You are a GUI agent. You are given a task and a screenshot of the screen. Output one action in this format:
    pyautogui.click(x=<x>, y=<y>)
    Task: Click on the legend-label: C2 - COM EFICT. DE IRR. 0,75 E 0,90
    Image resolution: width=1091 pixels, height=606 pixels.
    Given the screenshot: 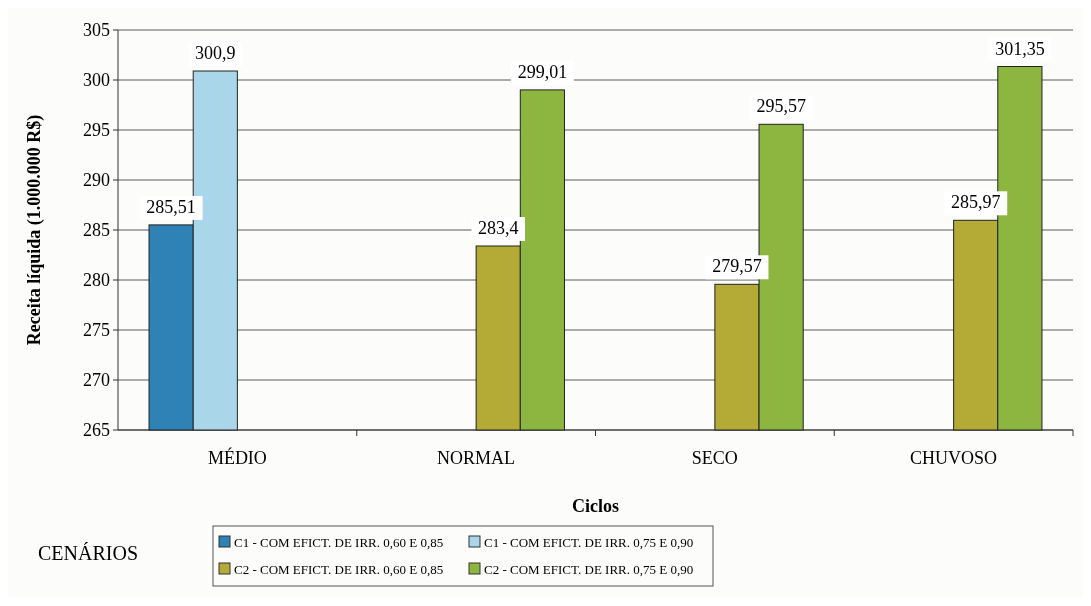 What is the action you would take?
    pyautogui.click(x=589, y=569)
    